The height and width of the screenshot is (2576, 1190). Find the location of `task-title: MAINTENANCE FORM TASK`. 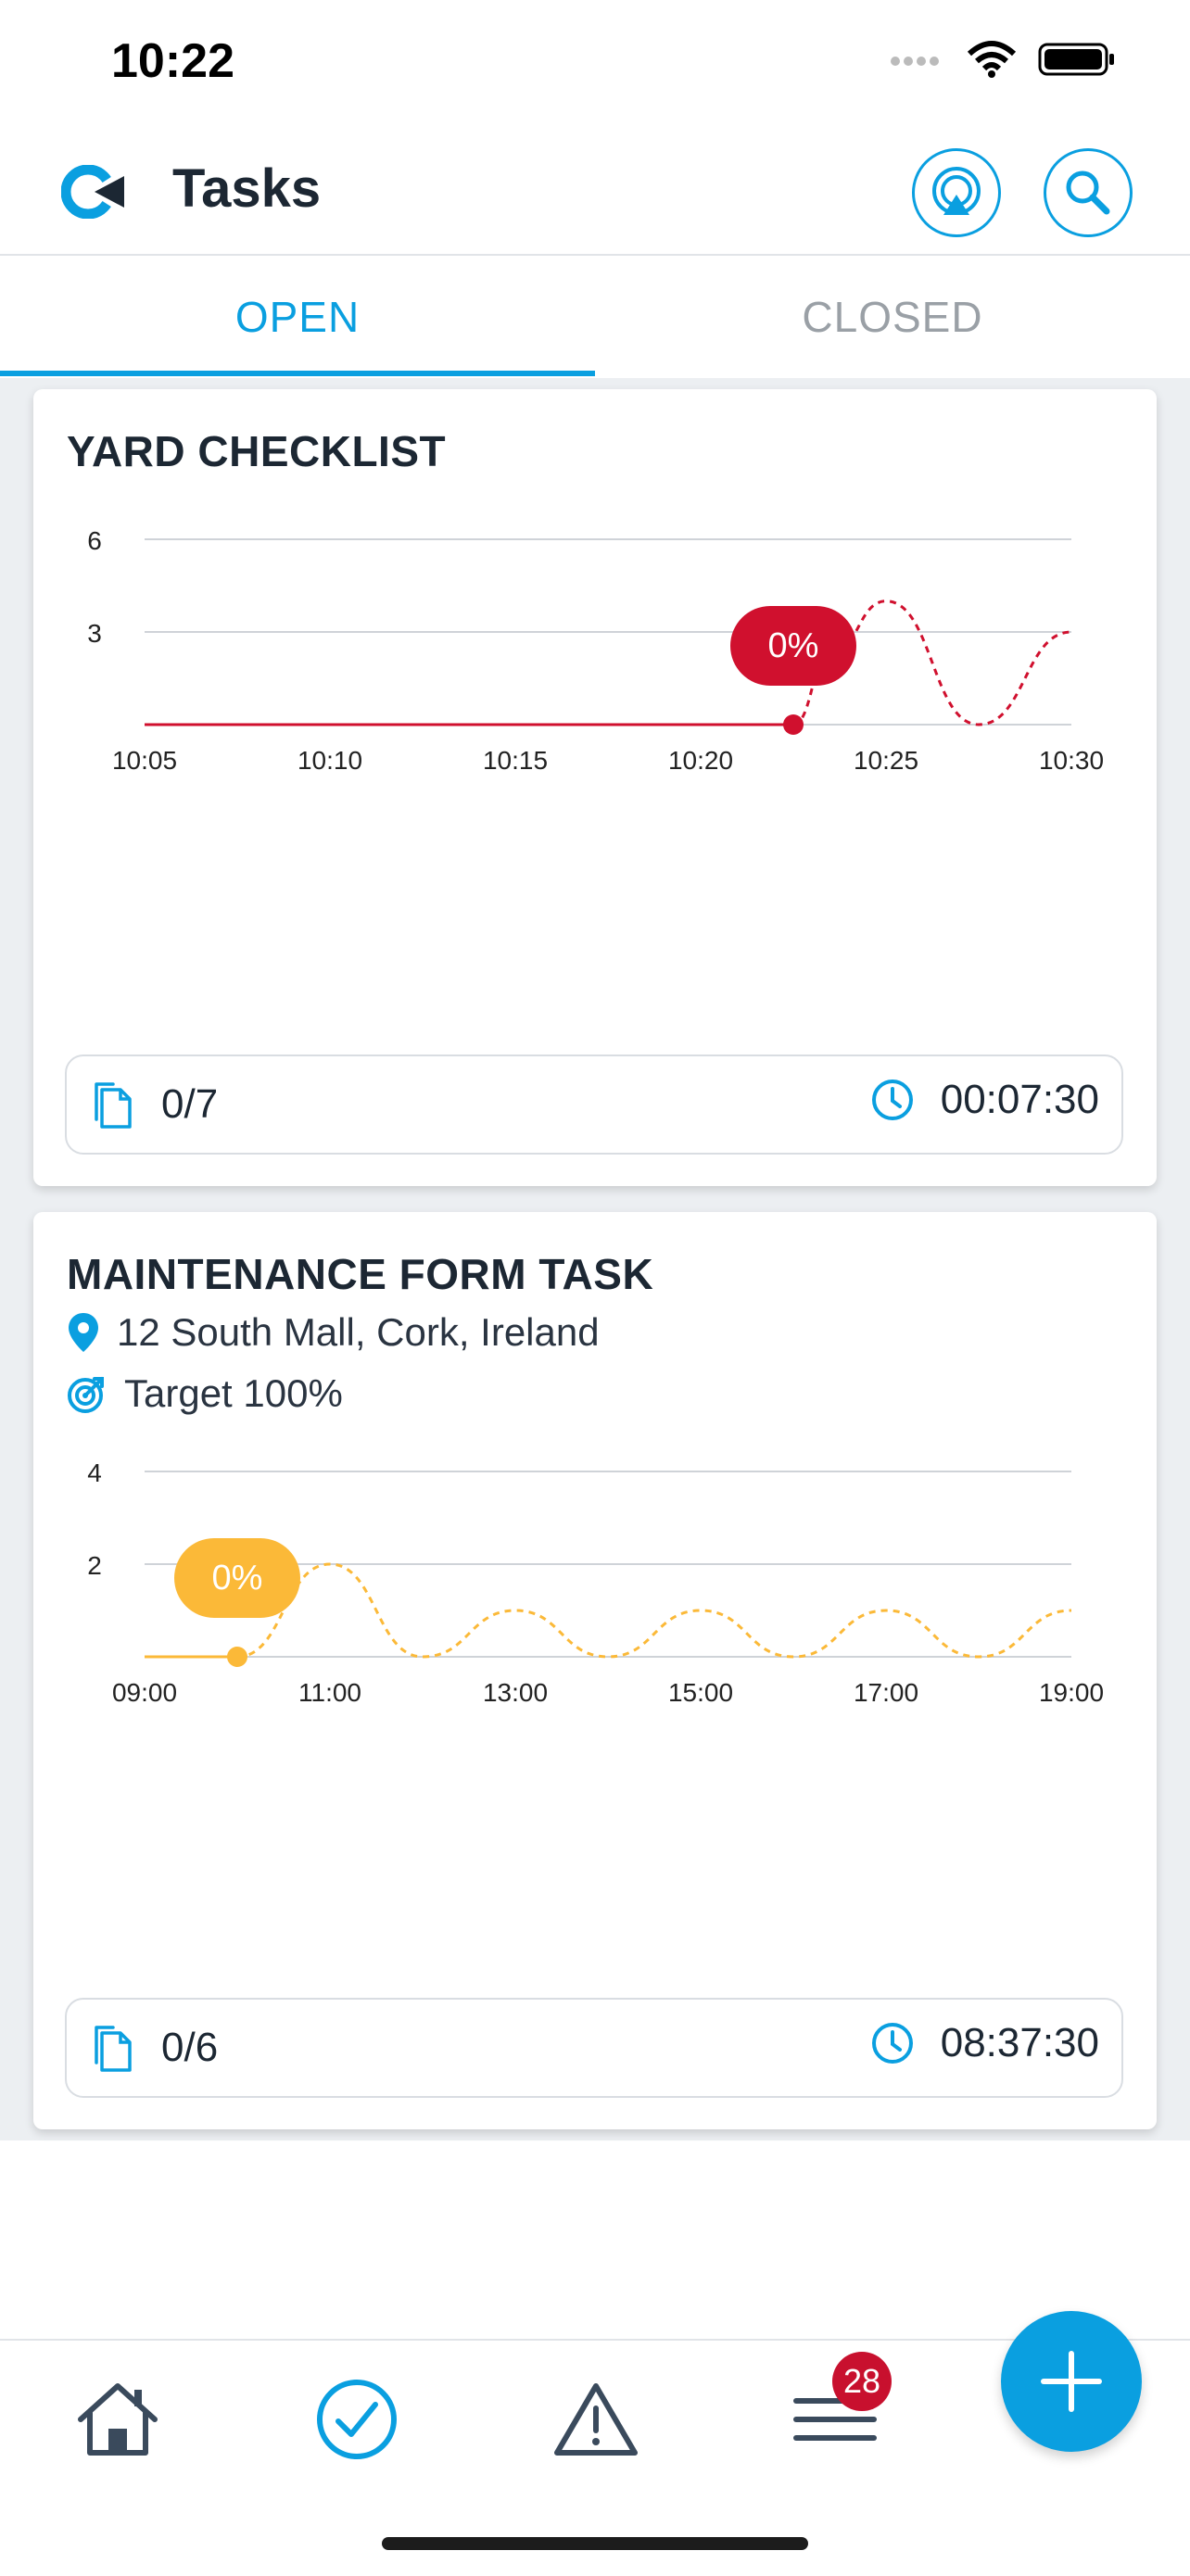

task-title: MAINTENANCE FORM TASK is located at coordinates (360, 1274).